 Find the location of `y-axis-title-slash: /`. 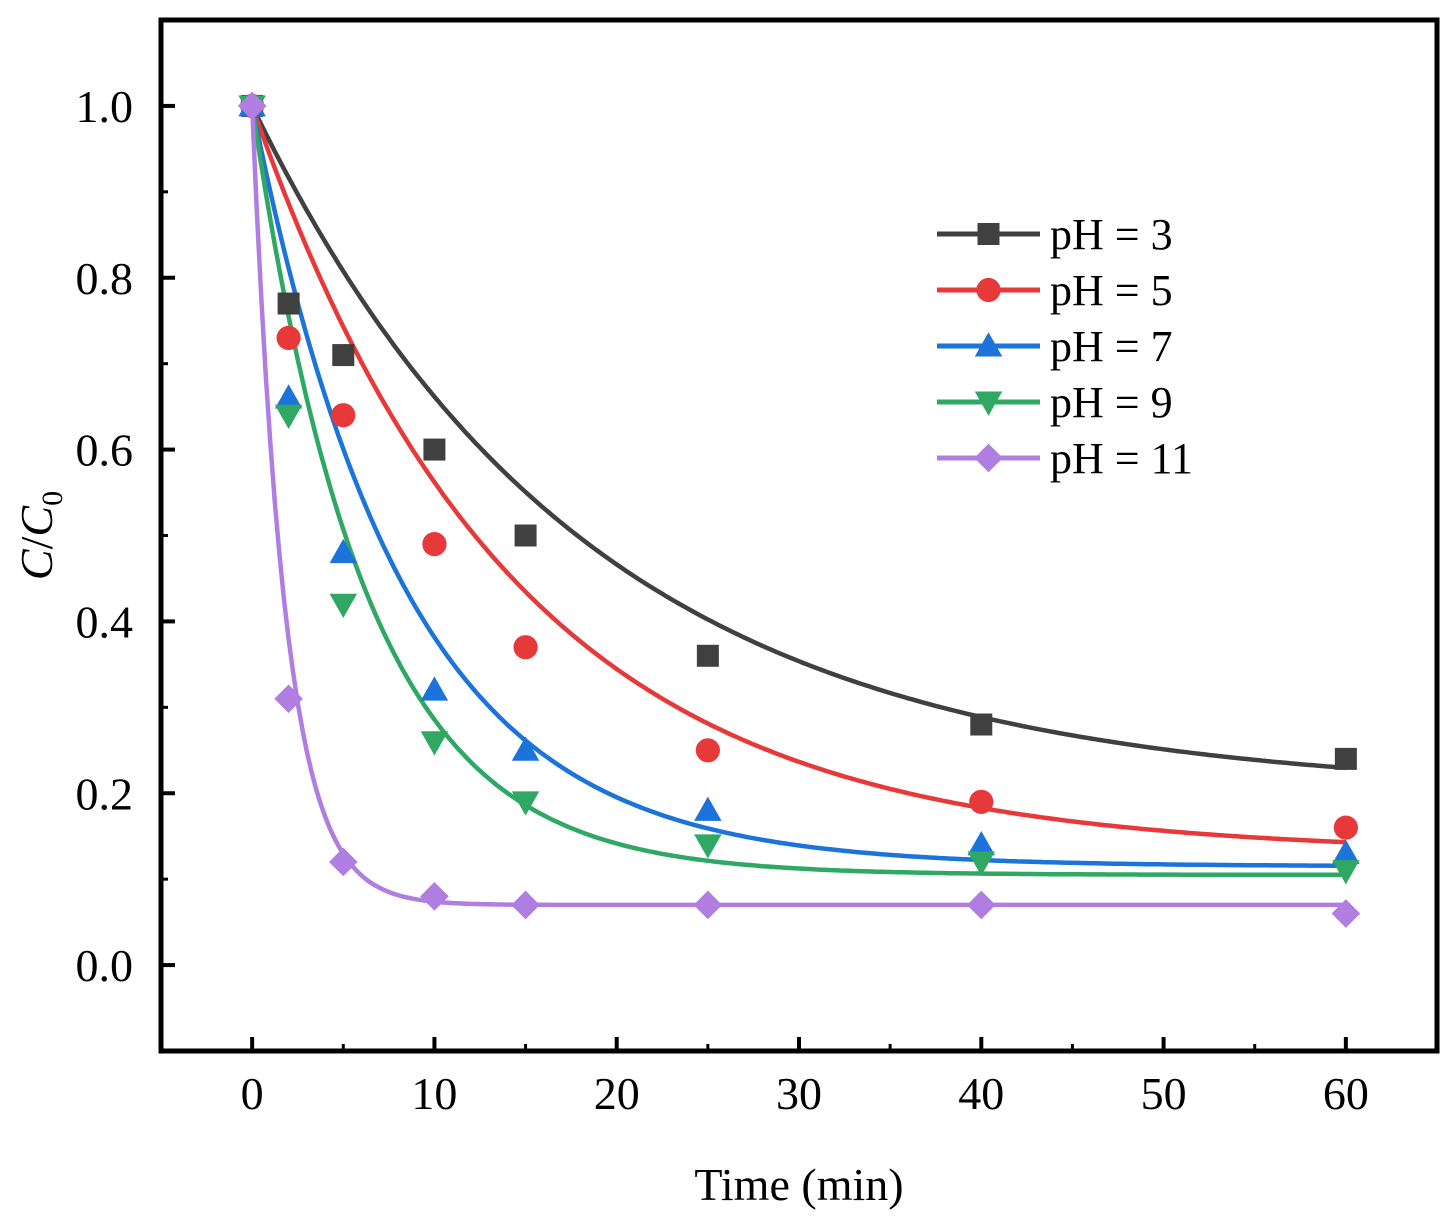

y-axis-title-slash: / is located at coordinates (36, 542).